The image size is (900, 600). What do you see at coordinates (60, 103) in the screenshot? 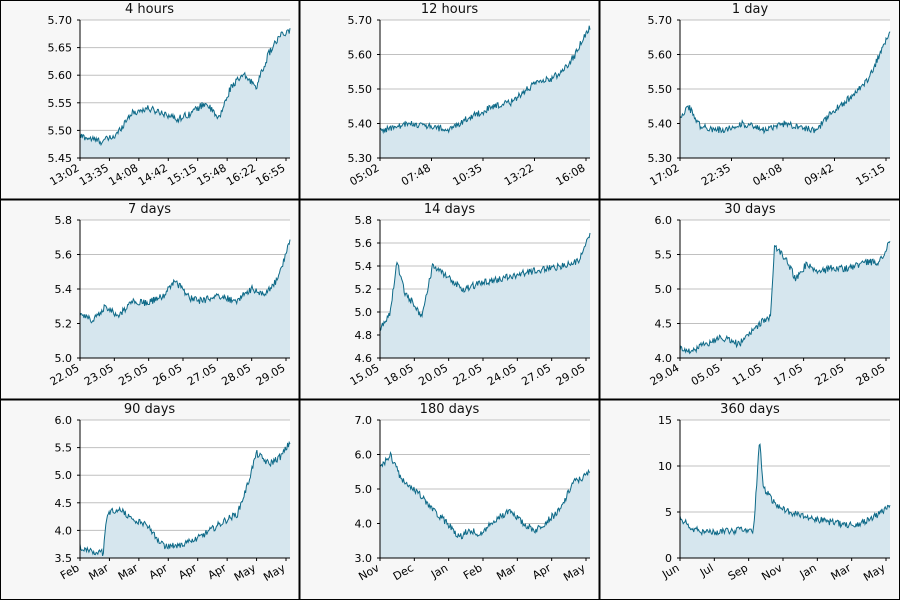
I see `y-tick-label: 5.55` at bounding box center [60, 103].